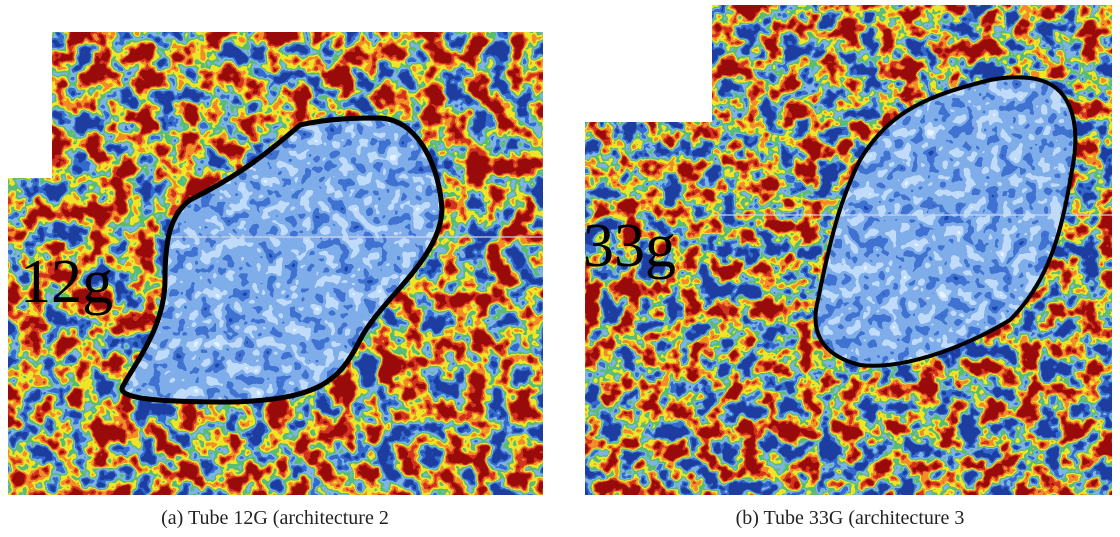 The height and width of the screenshot is (537, 1120). Describe the element at coordinates (945, 221) in the screenshot. I see `region-outline` at that location.